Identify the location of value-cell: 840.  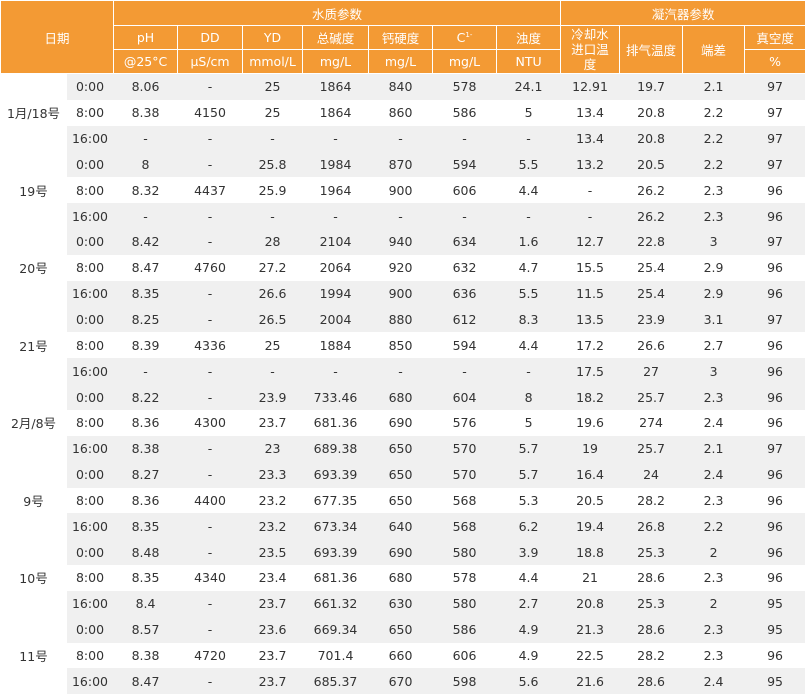
(400, 86).